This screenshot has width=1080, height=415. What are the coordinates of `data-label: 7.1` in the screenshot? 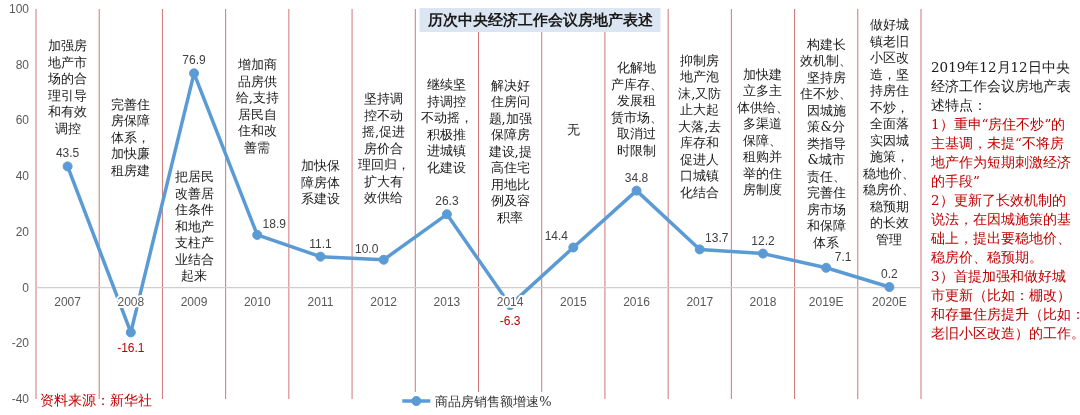 It's located at (843, 256).